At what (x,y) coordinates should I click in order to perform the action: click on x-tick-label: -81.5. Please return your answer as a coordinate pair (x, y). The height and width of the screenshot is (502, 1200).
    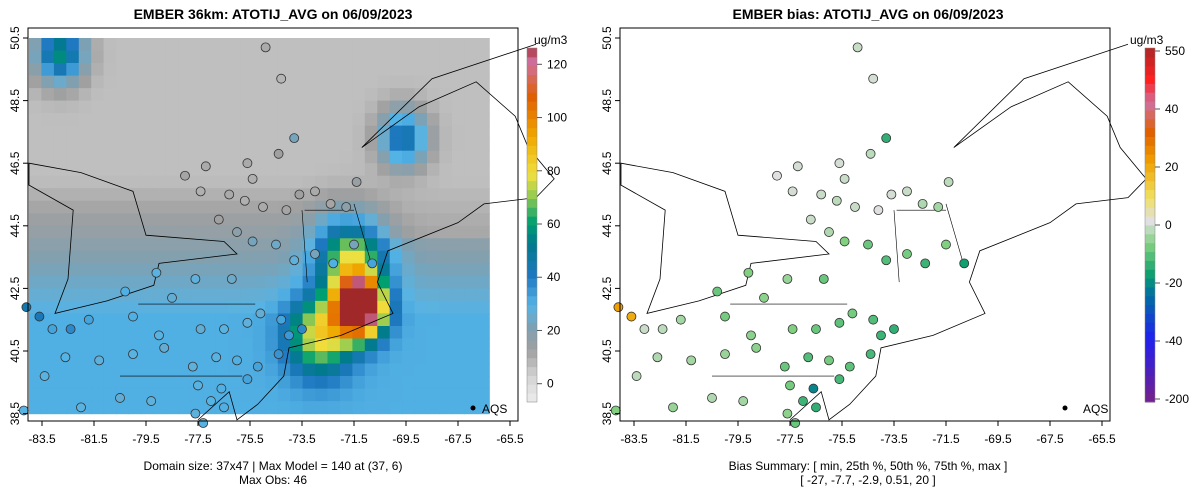
    Looking at the image, I should click on (94, 439).